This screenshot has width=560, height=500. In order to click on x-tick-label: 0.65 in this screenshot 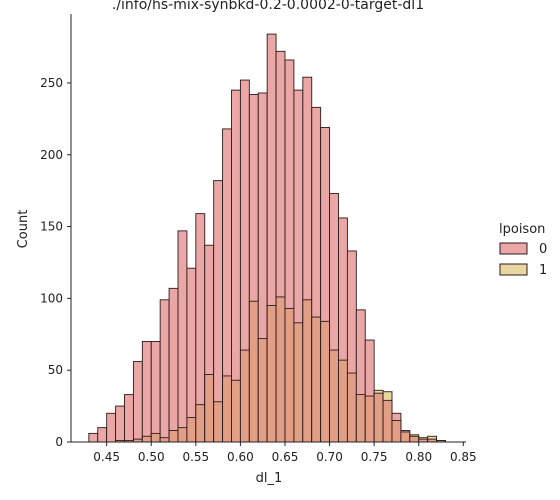, I will do `click(285, 457)`.